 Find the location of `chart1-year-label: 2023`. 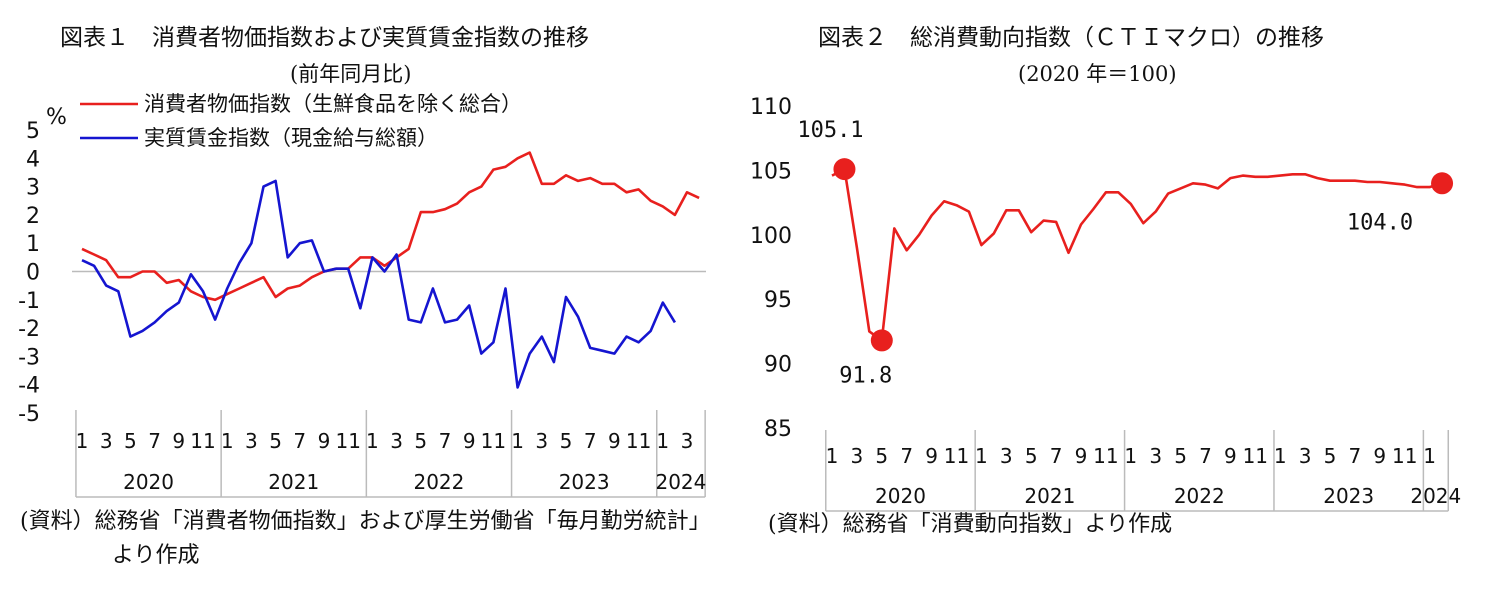

chart1-year-label: 2023 is located at coordinates (584, 482).